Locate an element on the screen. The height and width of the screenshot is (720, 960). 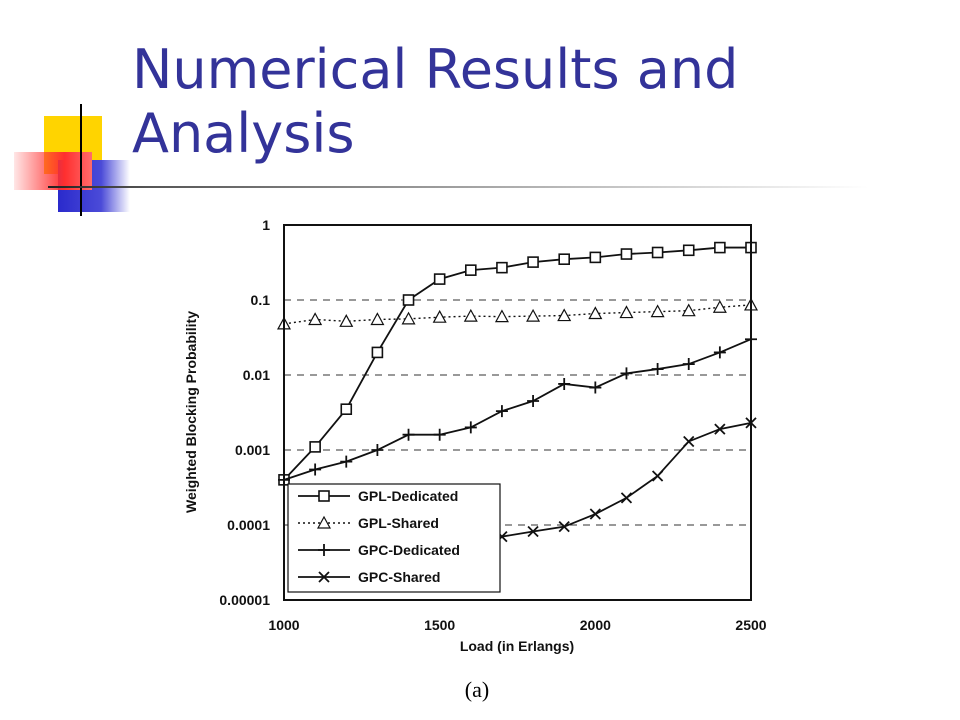
series-gpl-shared is located at coordinates (517, 313).